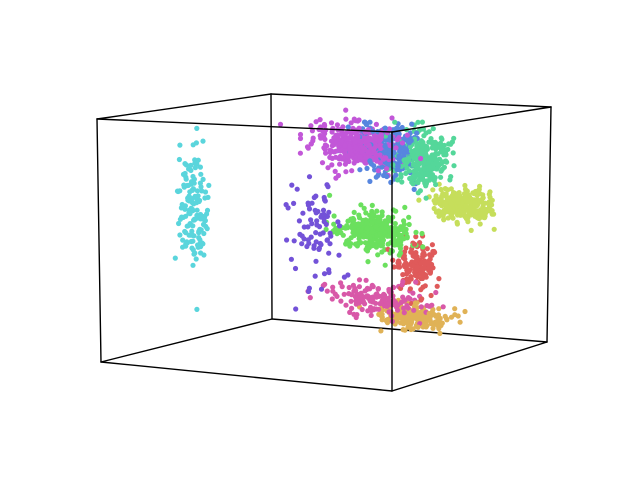  What do you see at coordinates (549, 224) in the screenshot?
I see `box-edge` at bounding box center [549, 224].